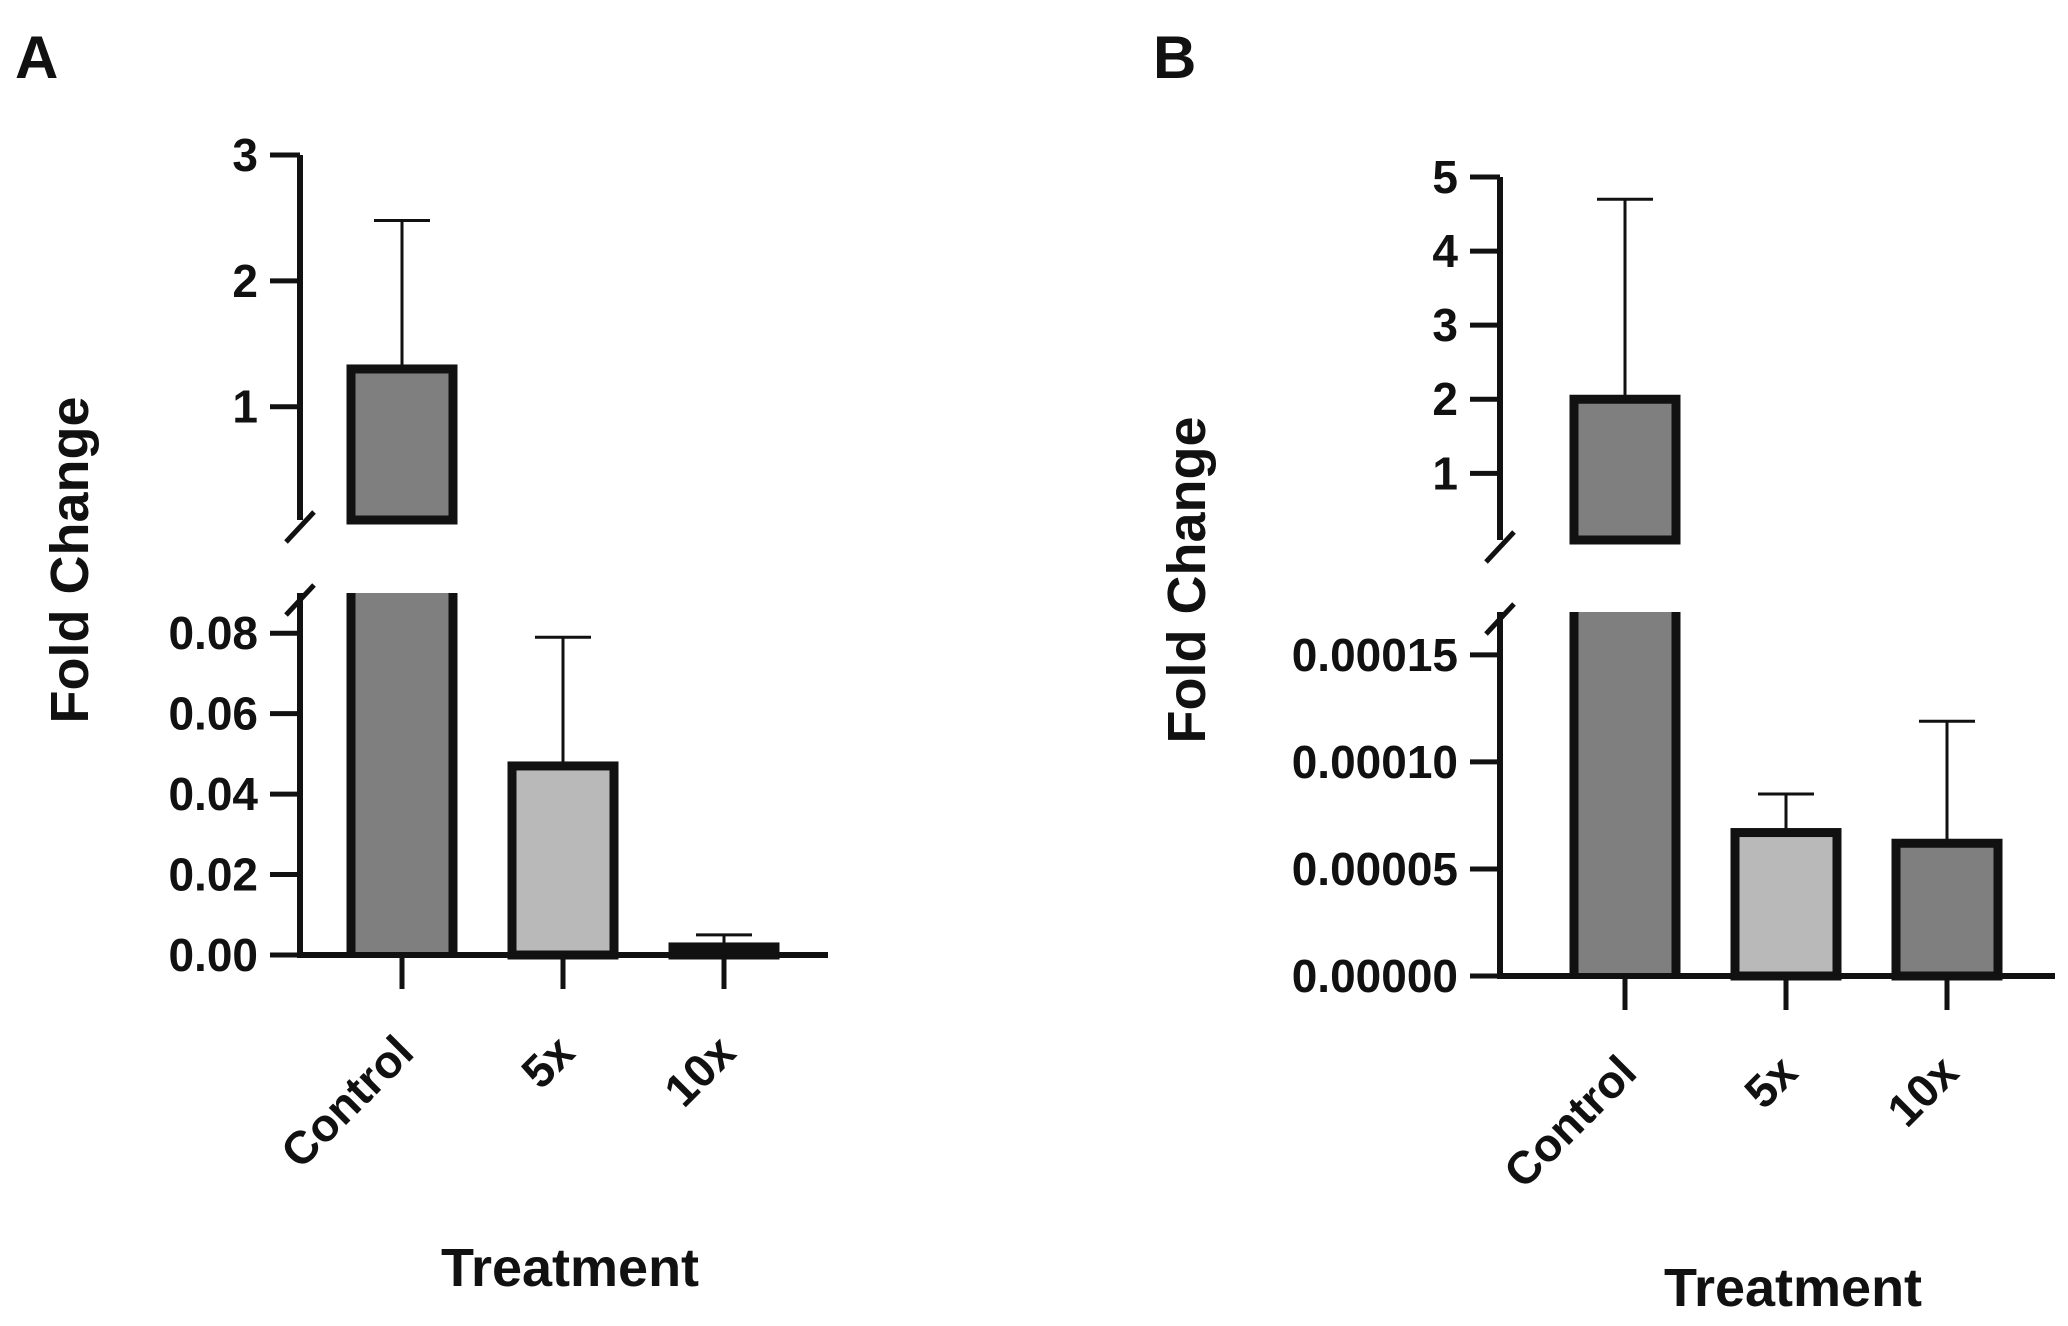 The width and height of the screenshot is (2068, 1326). I want to click on y-tick-label: 0.00015, so click(1375, 655).